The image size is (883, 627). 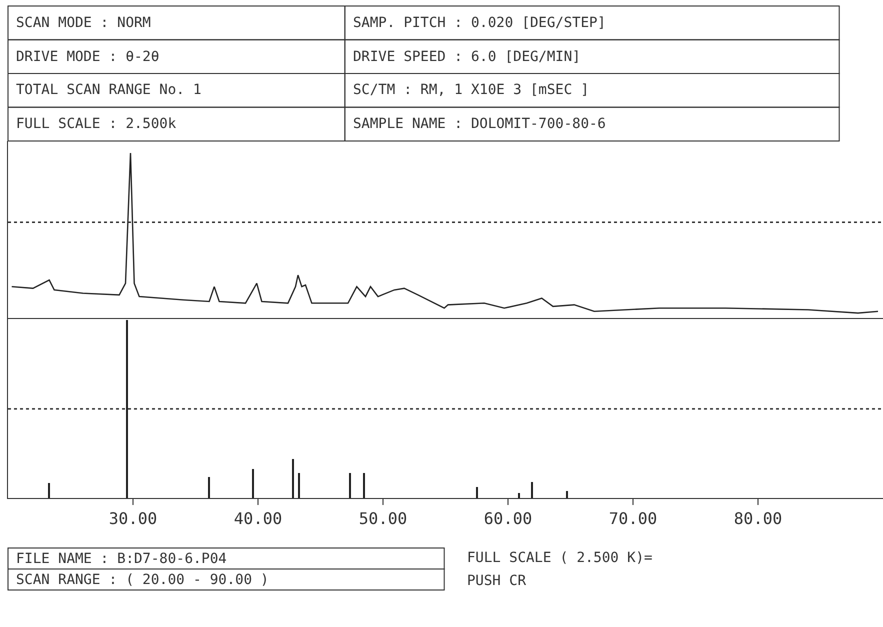 I want to click on x-tick-label: 80.00, so click(x=758, y=518).